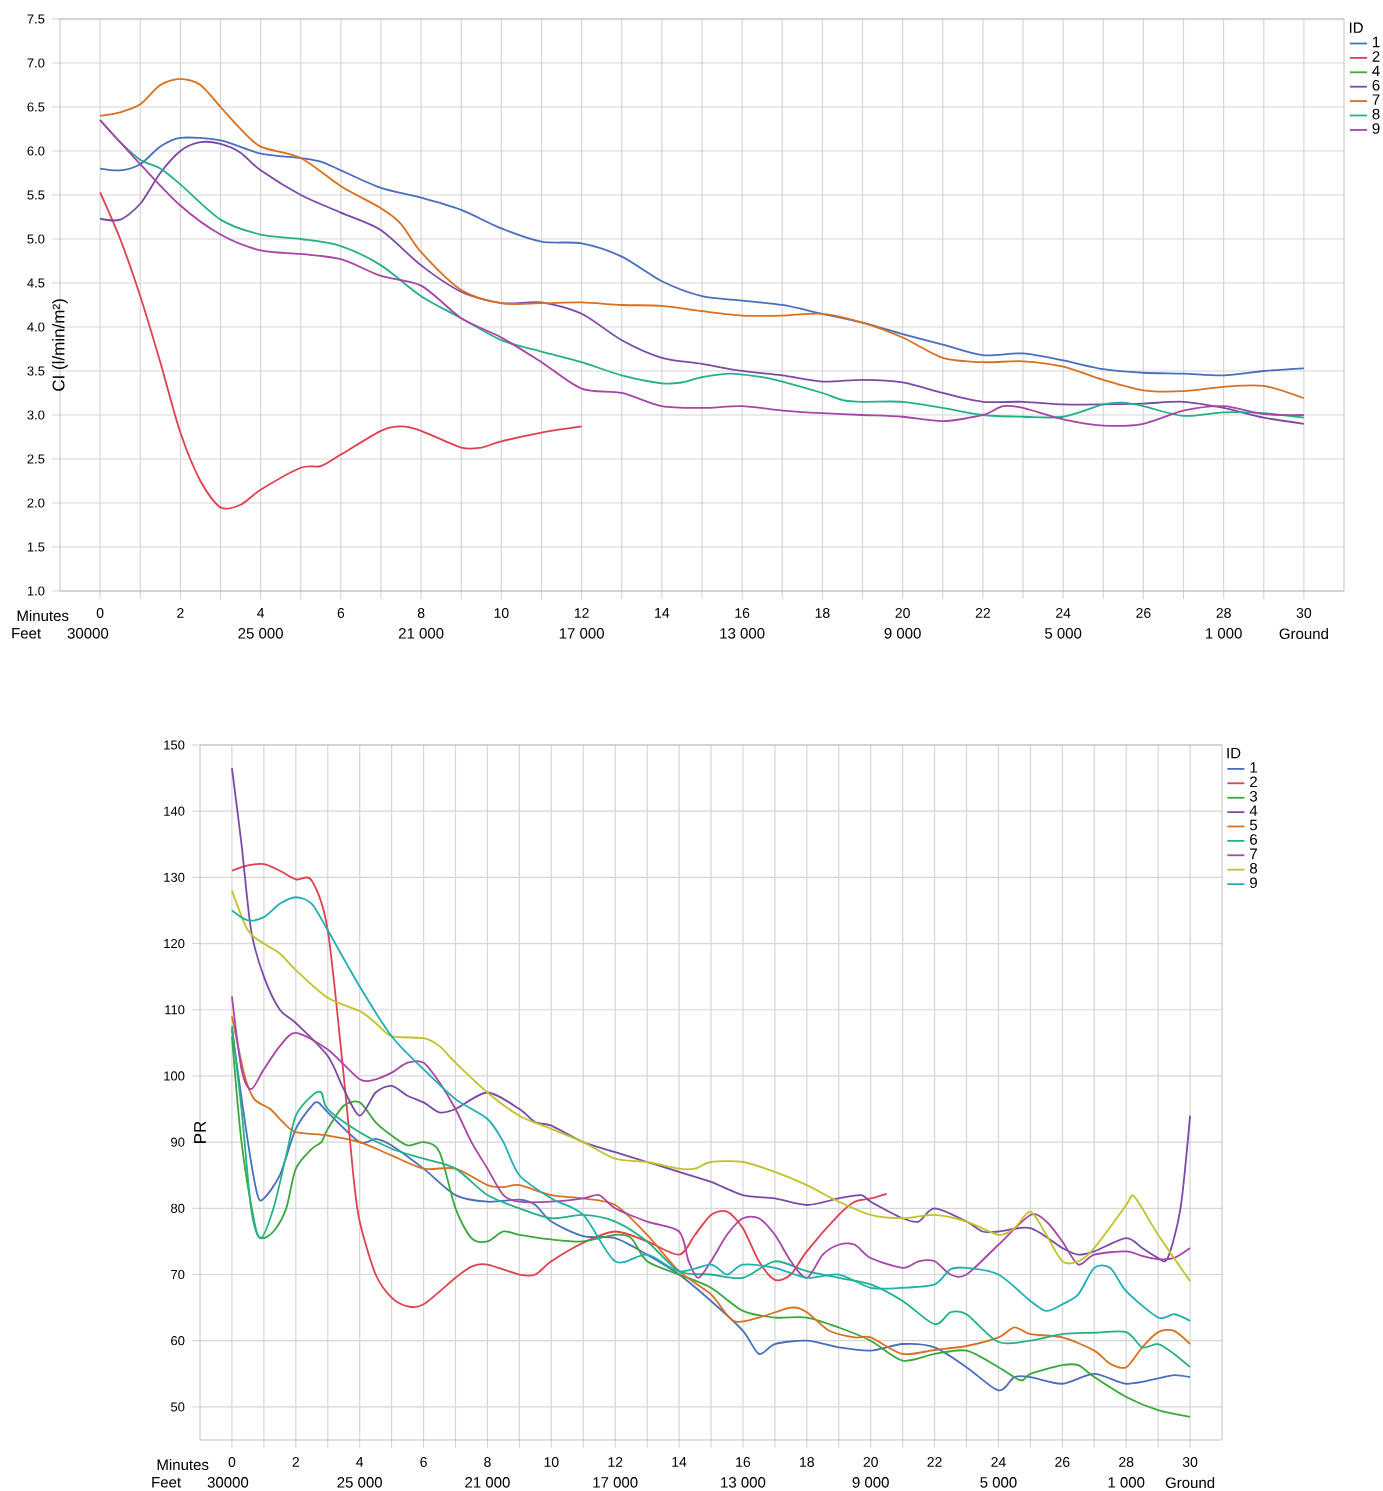  What do you see at coordinates (36, 371) in the screenshot?
I see `y-tick-label: 3.5` at bounding box center [36, 371].